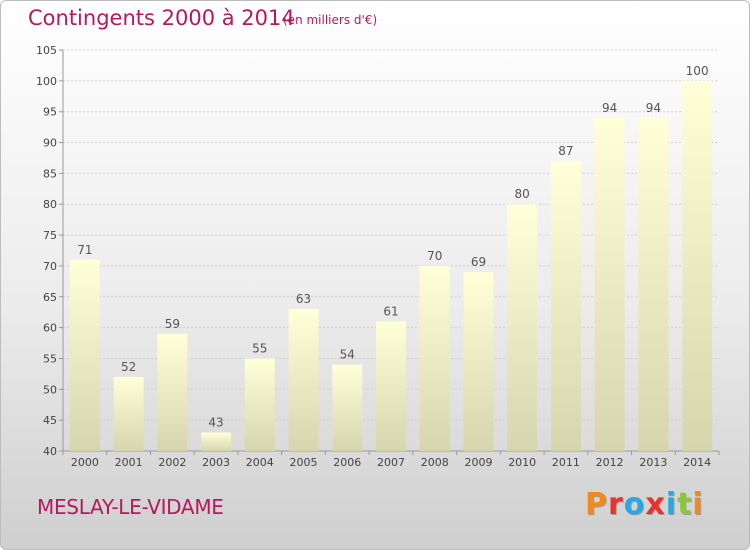 The image size is (750, 550). What do you see at coordinates (172, 324) in the screenshot?
I see `data-label-2002: 59` at bounding box center [172, 324].